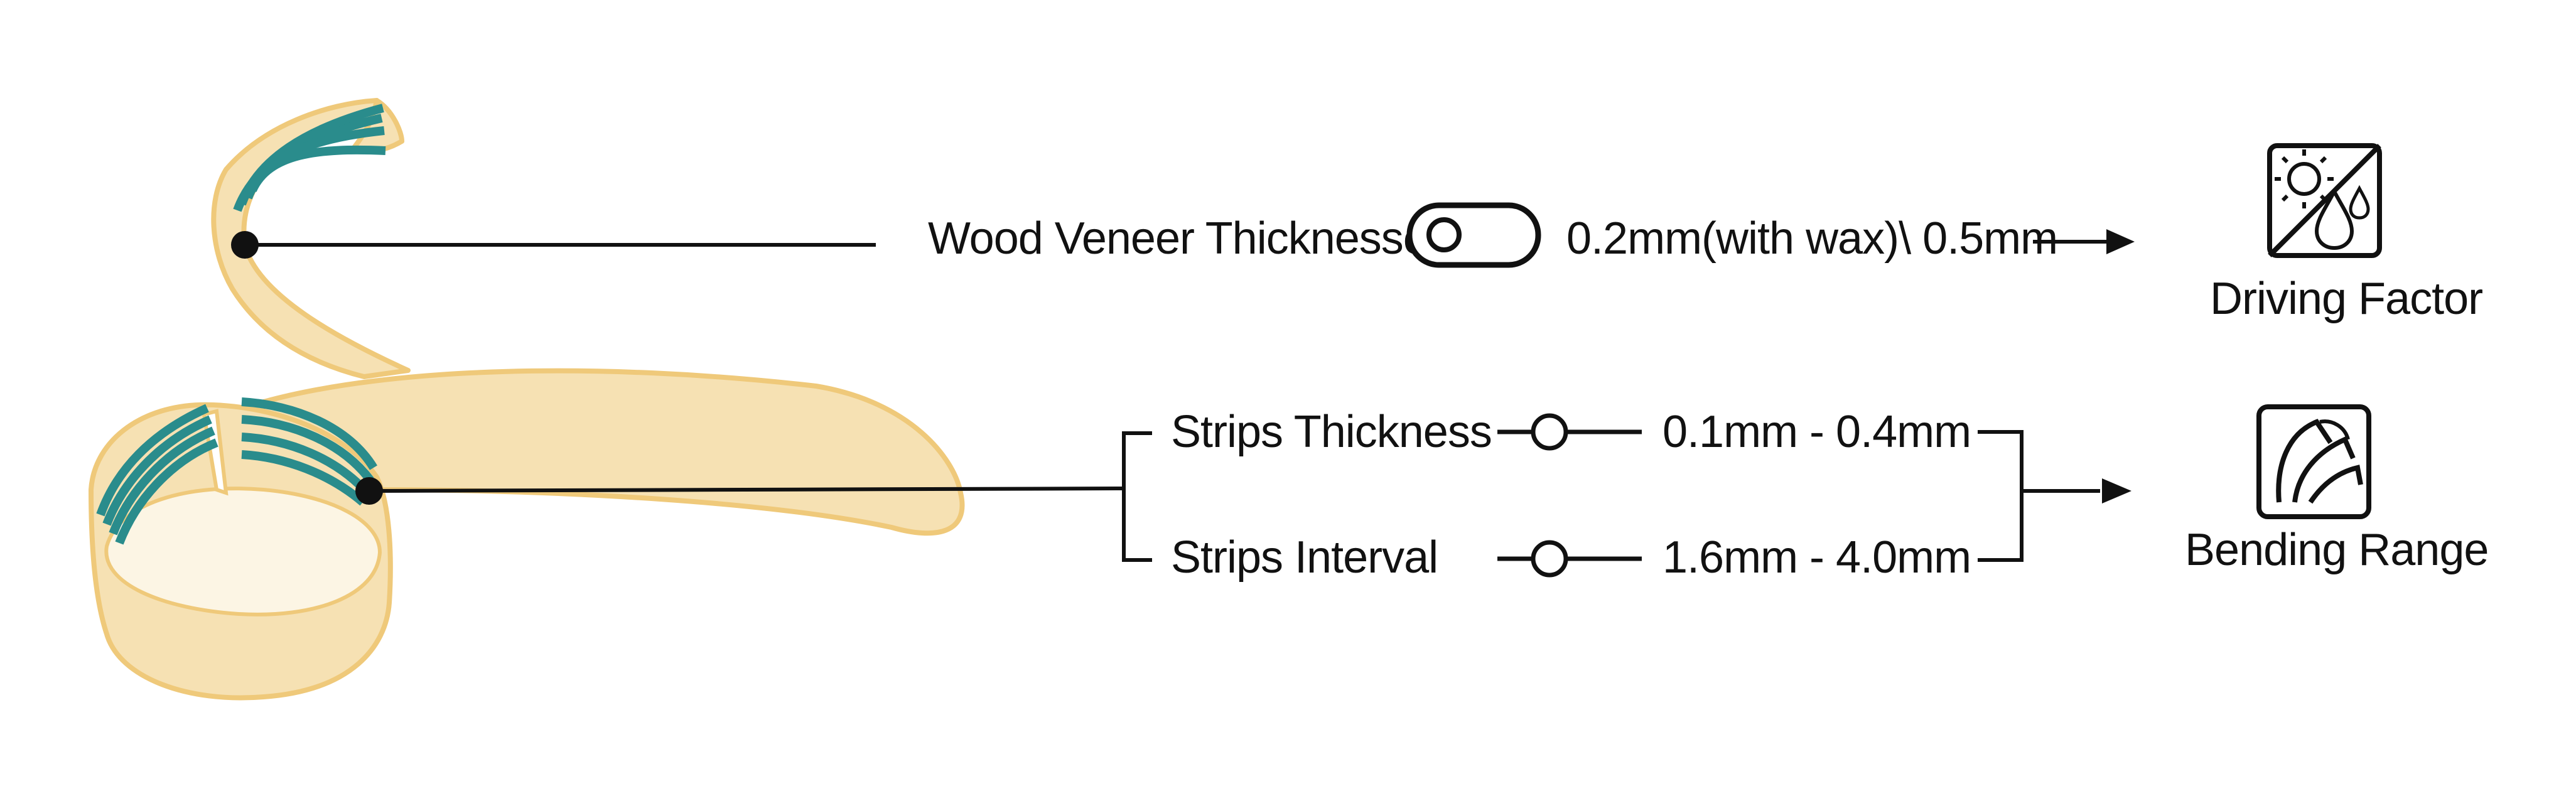 The height and width of the screenshot is (786, 2576). Describe the element at coordinates (2116, 490) in the screenshot. I see `lower-arrow-head` at that location.